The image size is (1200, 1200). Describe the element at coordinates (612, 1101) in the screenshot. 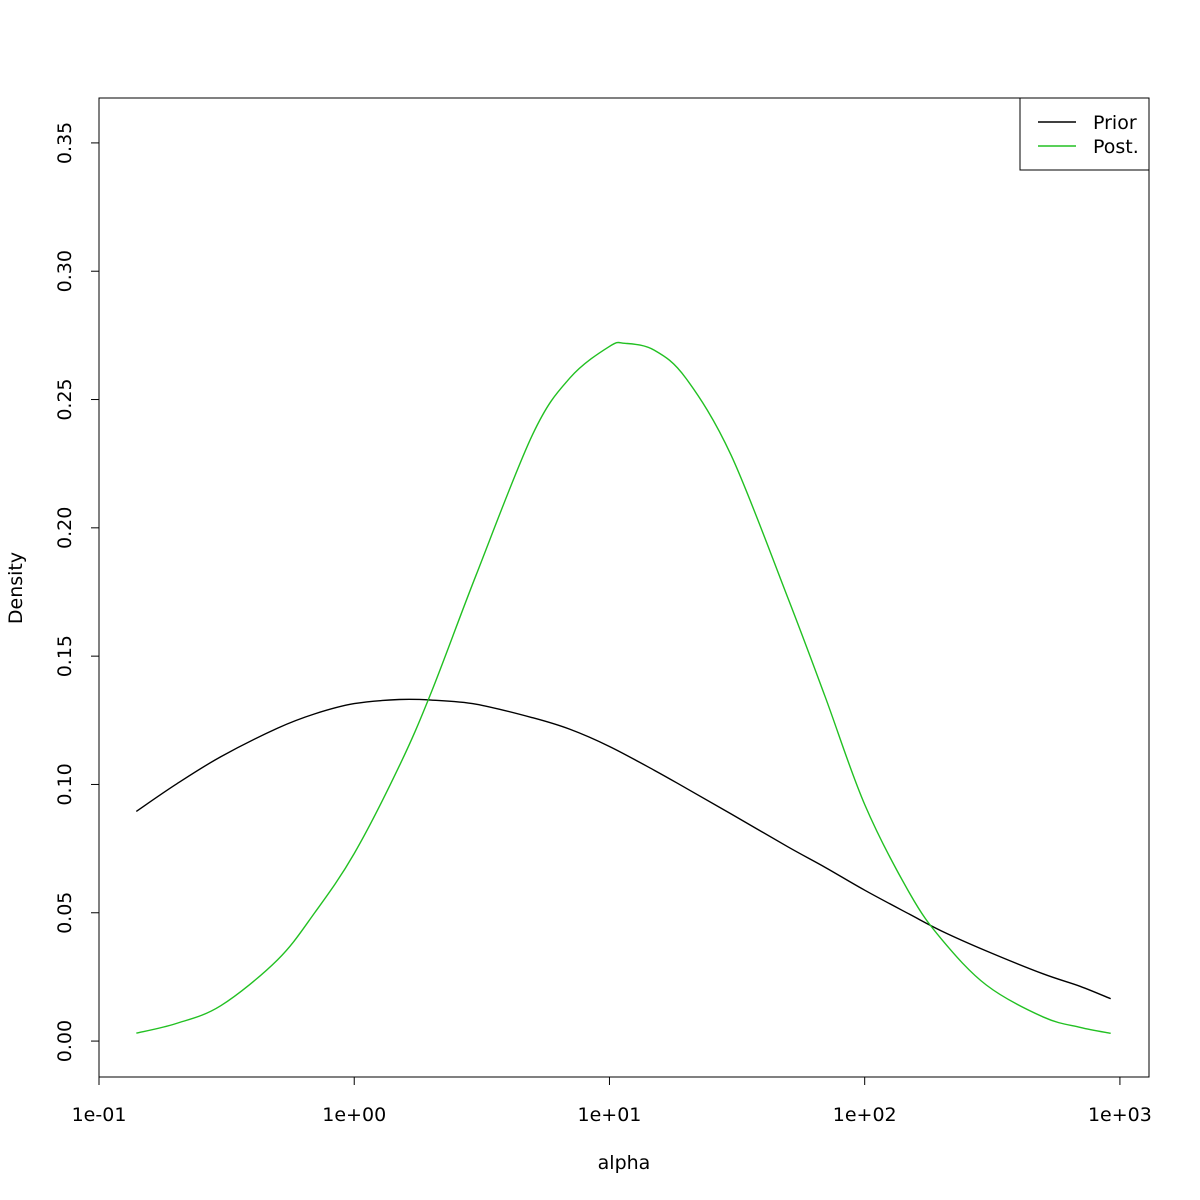

I see `x-axis: 1e-01 1e+00 1e+01 1e+02 1e+03` at that location.